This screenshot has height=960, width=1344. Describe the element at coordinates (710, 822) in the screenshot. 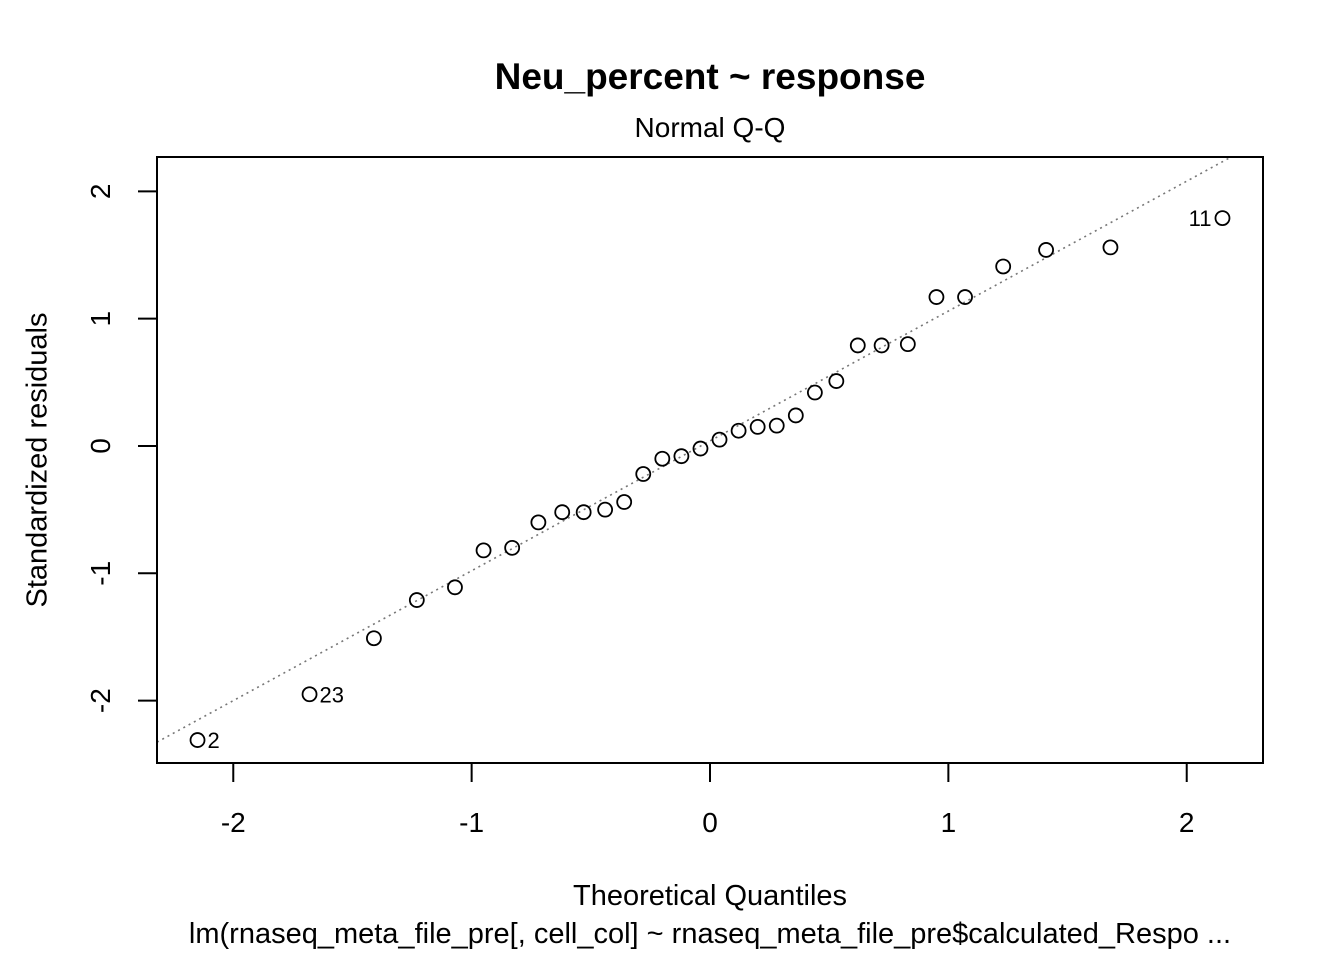

I see `x-tick-label: 0` at that location.